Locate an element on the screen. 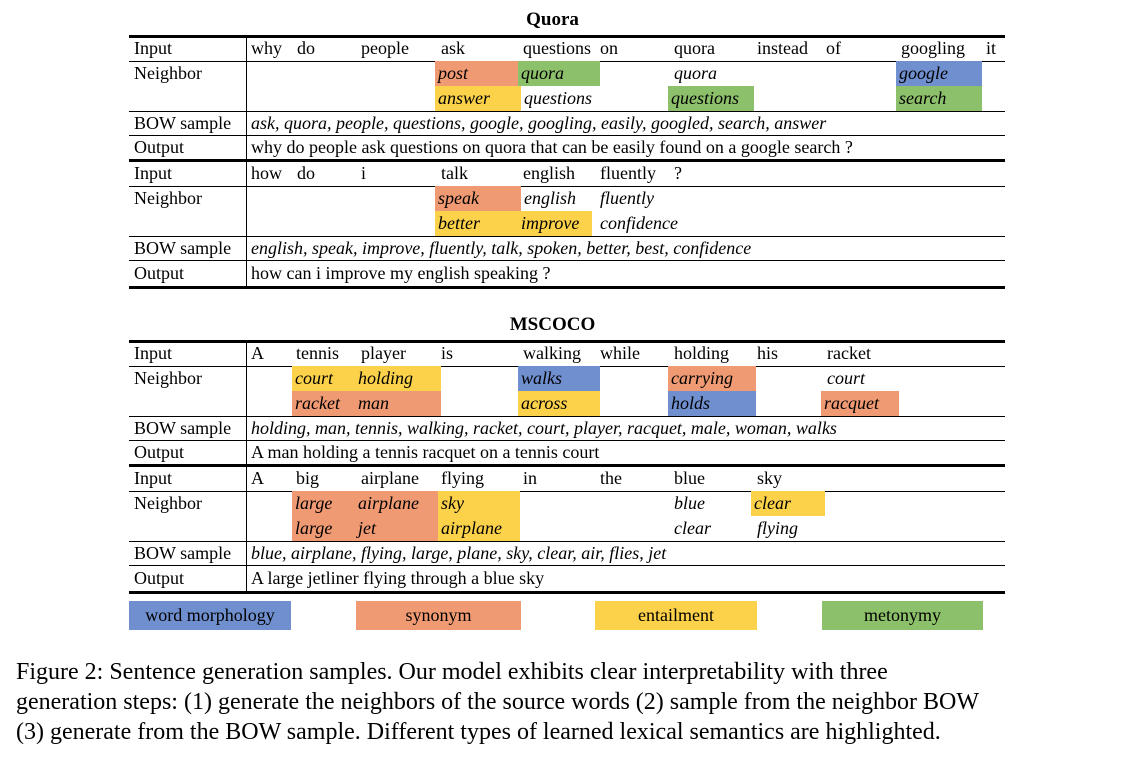  neighbor-word: holds is located at coordinates (712, 403).